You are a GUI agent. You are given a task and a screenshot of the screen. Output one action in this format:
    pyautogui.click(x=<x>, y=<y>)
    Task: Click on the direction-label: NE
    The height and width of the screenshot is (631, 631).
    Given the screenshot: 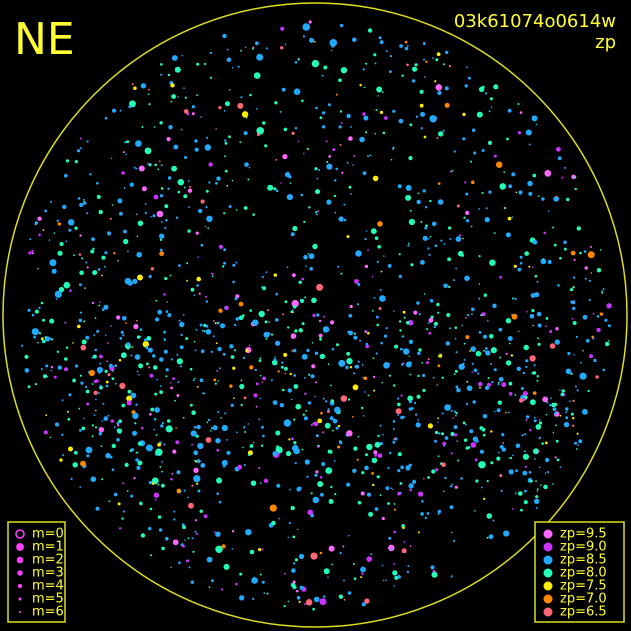 What is the action you would take?
    pyautogui.click(x=44, y=39)
    